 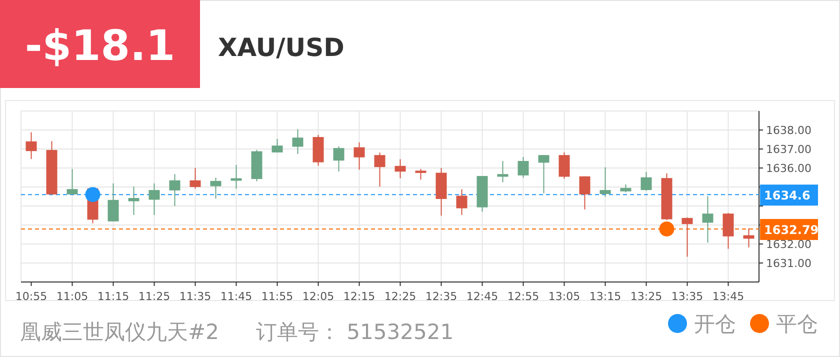 I want to click on y-tick-label: 1636.00, so click(x=789, y=168).